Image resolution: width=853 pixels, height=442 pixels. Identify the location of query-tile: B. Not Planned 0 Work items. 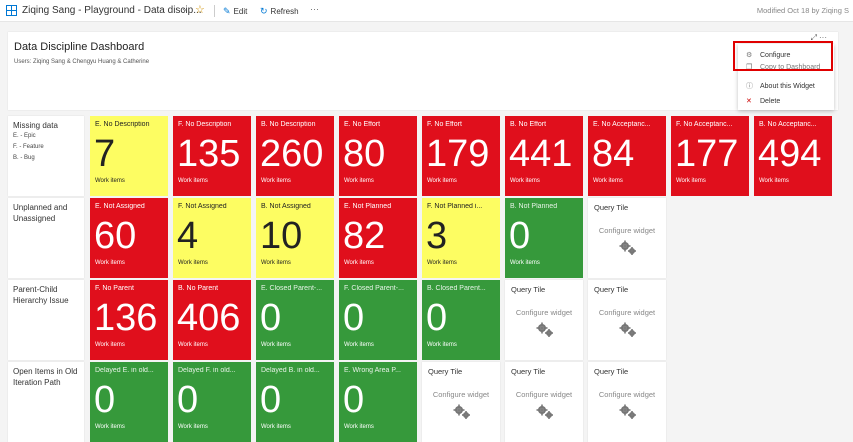
(544, 238).